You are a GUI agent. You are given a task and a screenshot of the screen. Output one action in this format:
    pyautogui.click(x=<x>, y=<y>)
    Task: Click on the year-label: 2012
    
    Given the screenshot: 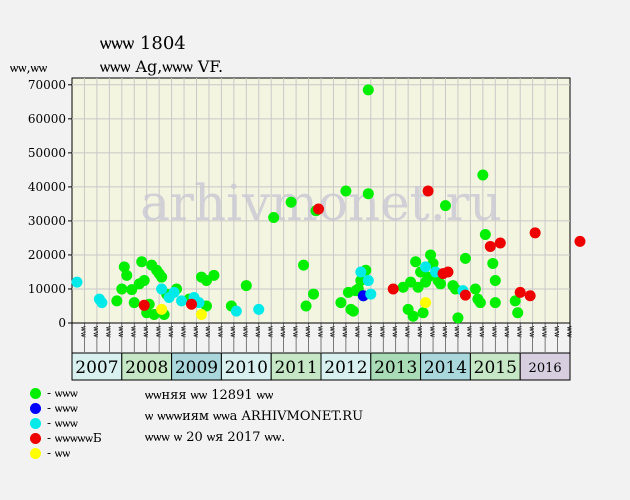 What is the action you would take?
    pyautogui.click(x=345, y=368)
    